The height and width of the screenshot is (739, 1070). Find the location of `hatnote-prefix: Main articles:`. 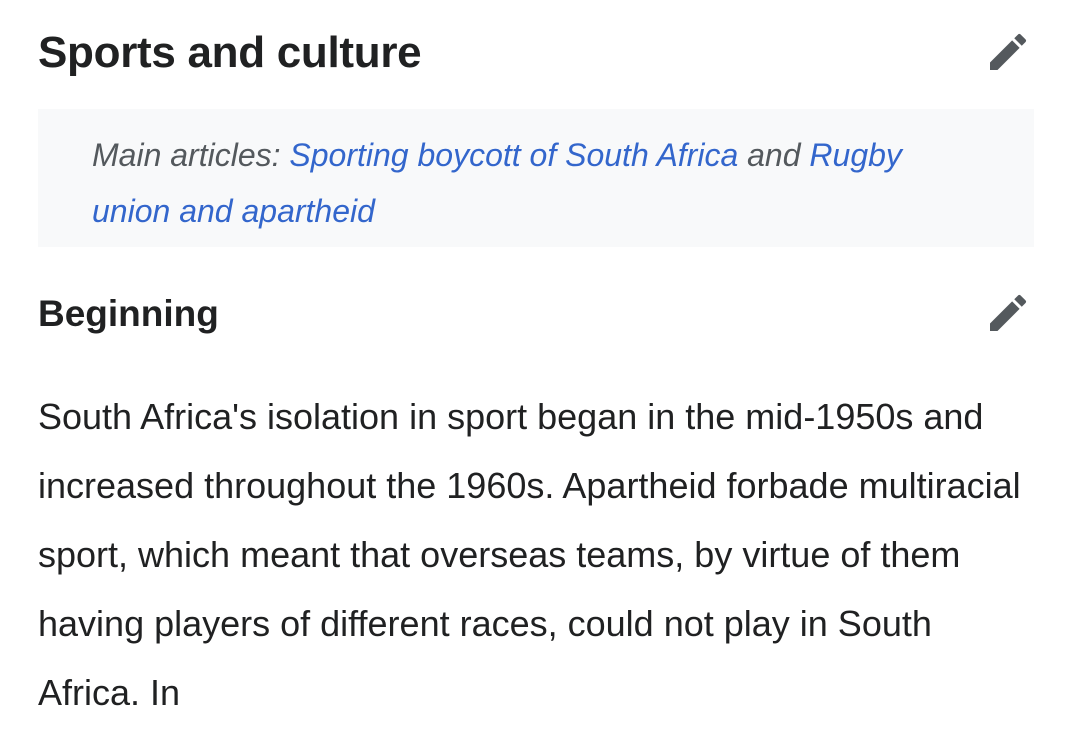

hatnote-prefix: Main articles: is located at coordinates (191, 155).